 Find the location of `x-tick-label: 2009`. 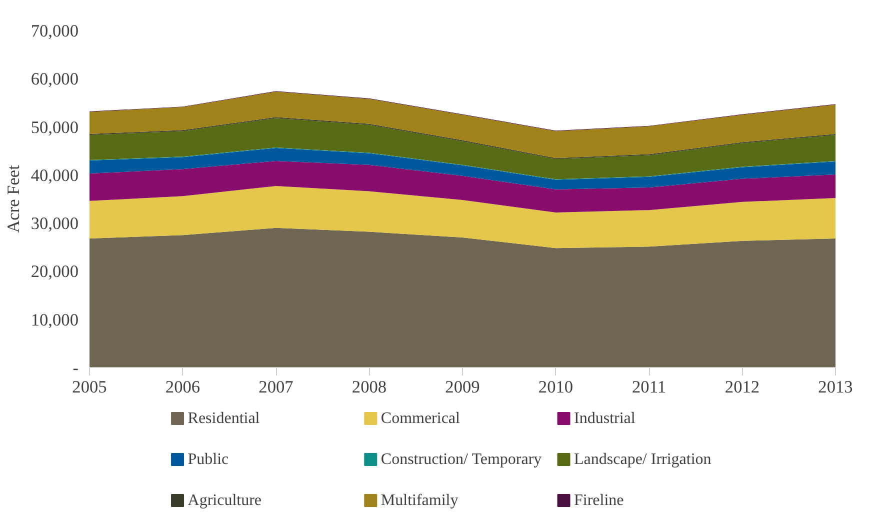

x-tick-label: 2009 is located at coordinates (462, 387).